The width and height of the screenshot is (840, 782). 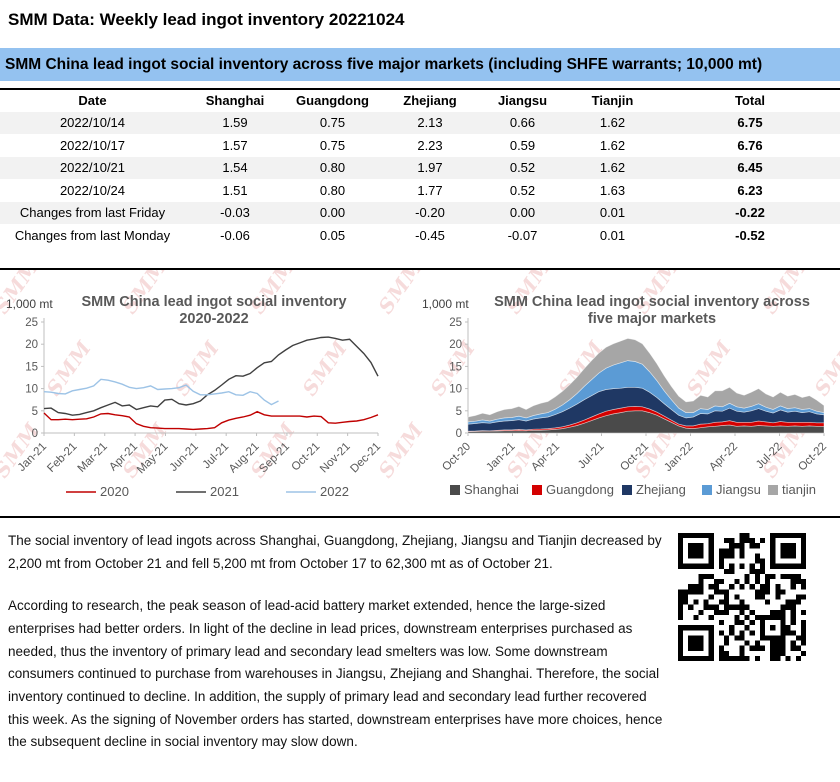 I want to click on table-cell: 6.45, so click(x=750, y=168).